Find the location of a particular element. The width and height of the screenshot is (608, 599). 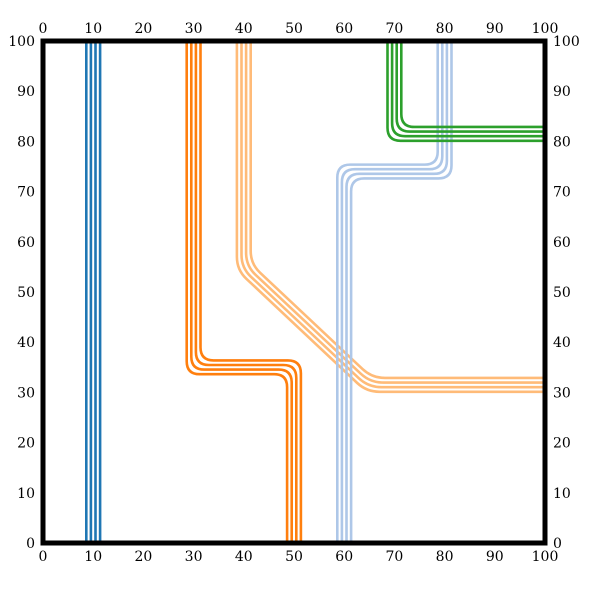

x-tick-label-bottom: 80 is located at coordinates (445, 557).